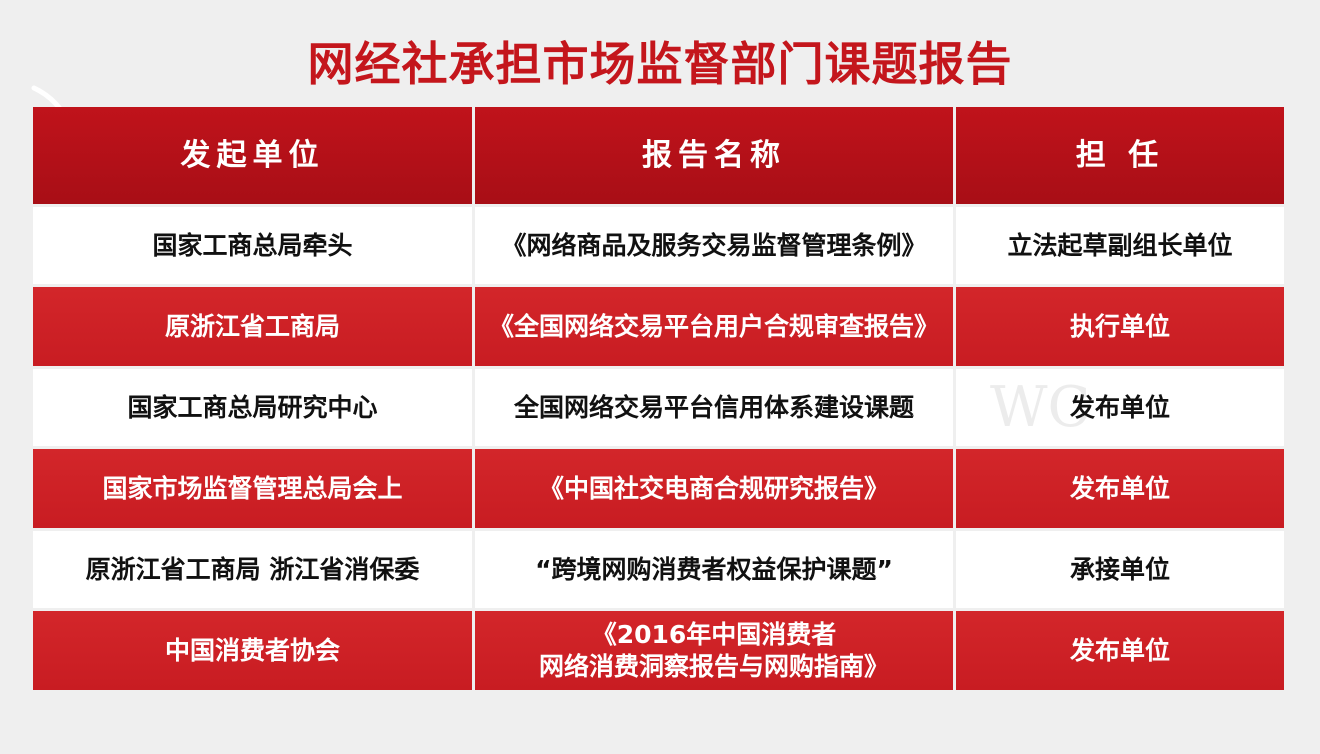 The width and height of the screenshot is (1320, 754). I want to click on header-role: 担 任, so click(1120, 155).